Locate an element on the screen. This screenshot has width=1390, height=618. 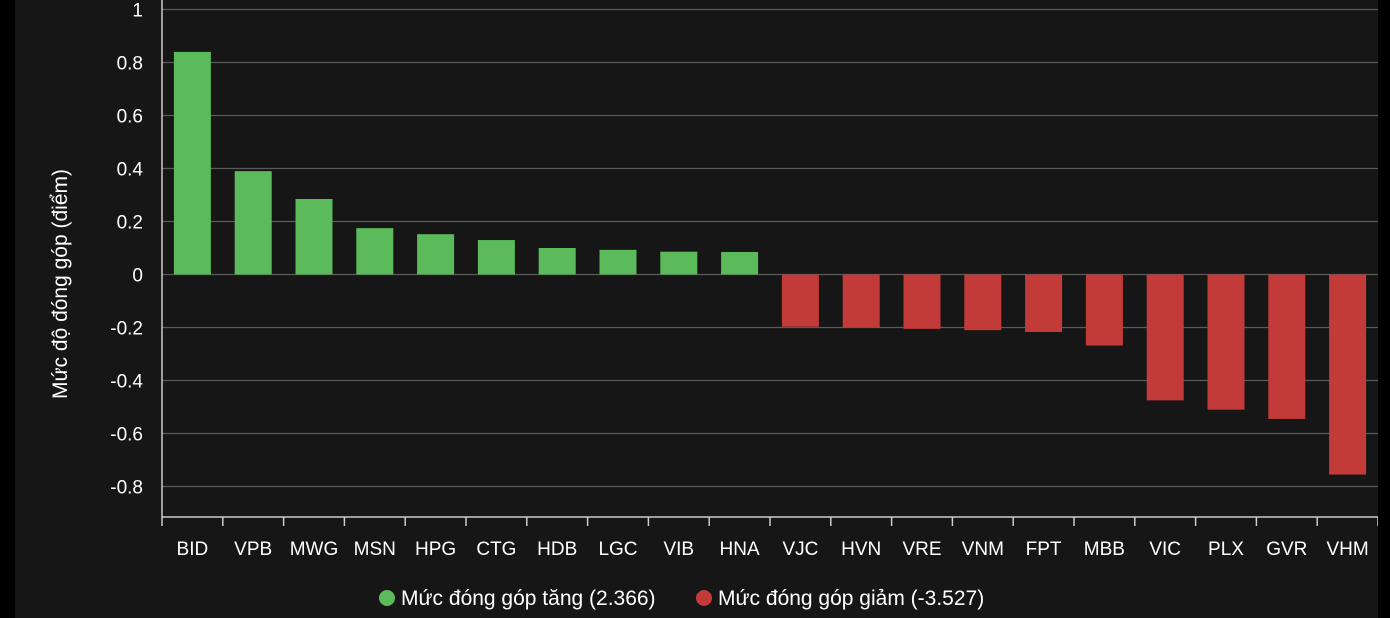
legend-marker-positive is located at coordinates (387, 598).